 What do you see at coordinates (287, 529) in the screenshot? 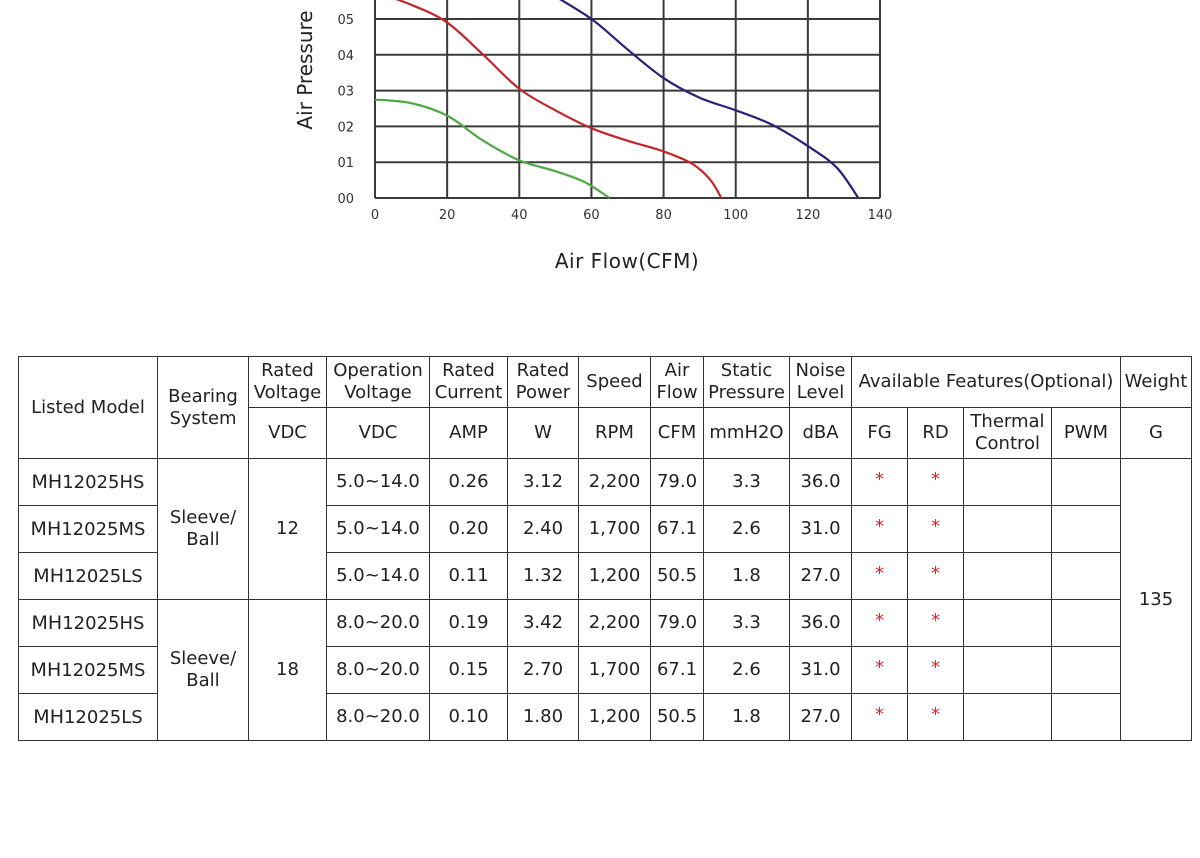
I see `rated-voltage-cell: 12` at bounding box center [287, 529].